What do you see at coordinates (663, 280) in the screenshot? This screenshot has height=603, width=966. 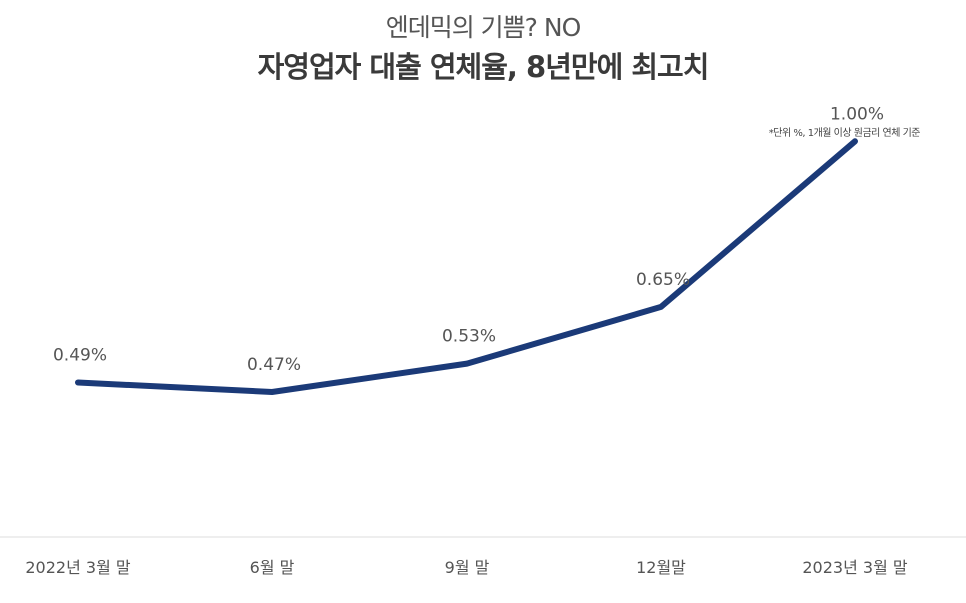 I see `data-label-3: 0.65%` at bounding box center [663, 280].